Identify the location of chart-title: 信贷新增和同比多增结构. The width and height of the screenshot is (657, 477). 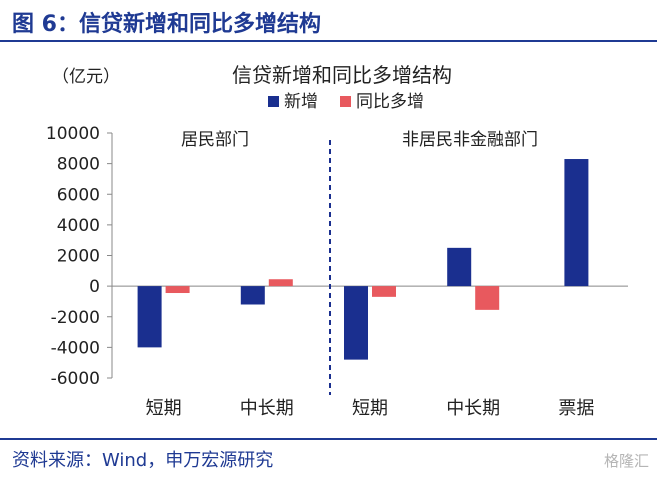
(342, 75).